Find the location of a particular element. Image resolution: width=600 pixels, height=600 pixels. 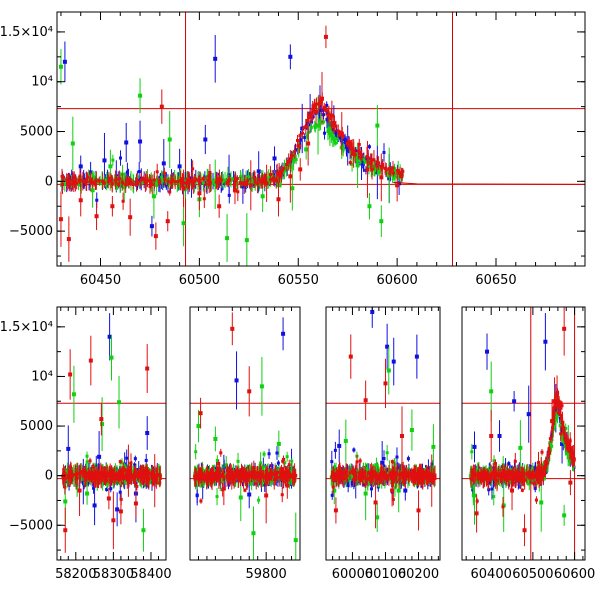

y-tick-label: 10⁴ is located at coordinates (42, 376).